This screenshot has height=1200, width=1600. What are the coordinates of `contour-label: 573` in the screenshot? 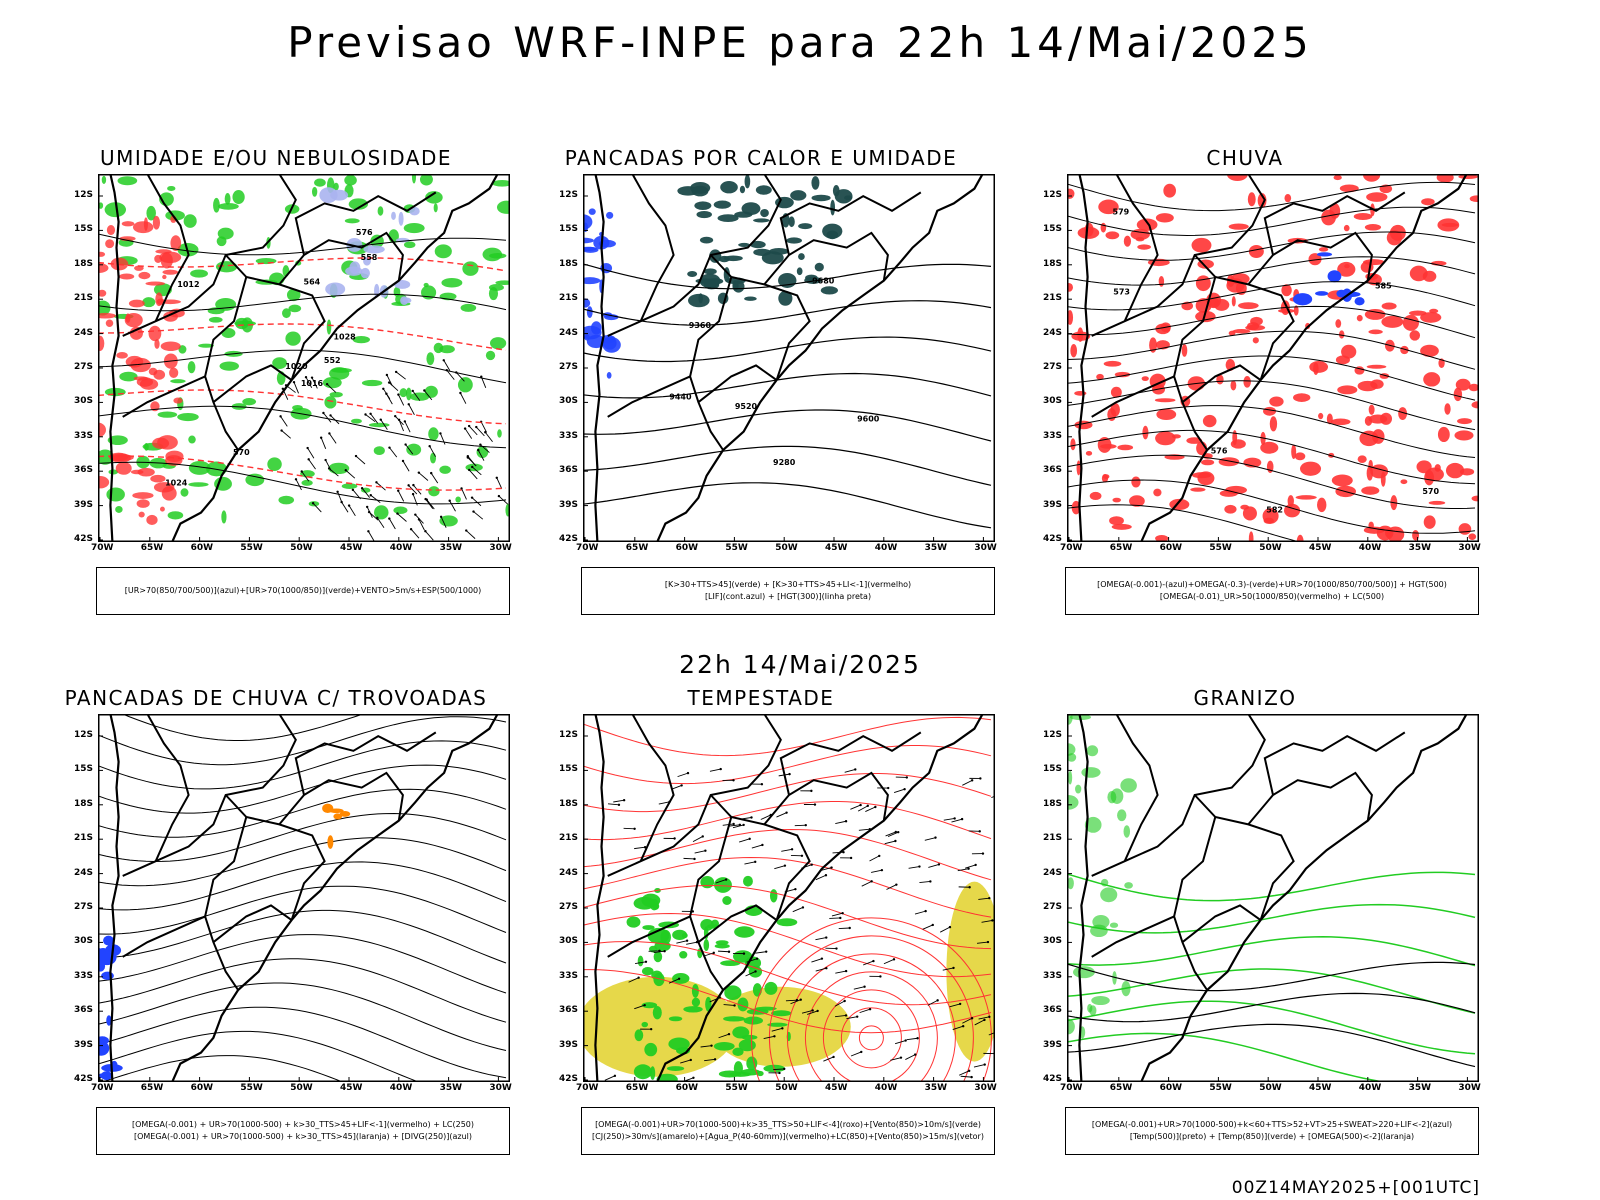 It's located at (1121, 291).